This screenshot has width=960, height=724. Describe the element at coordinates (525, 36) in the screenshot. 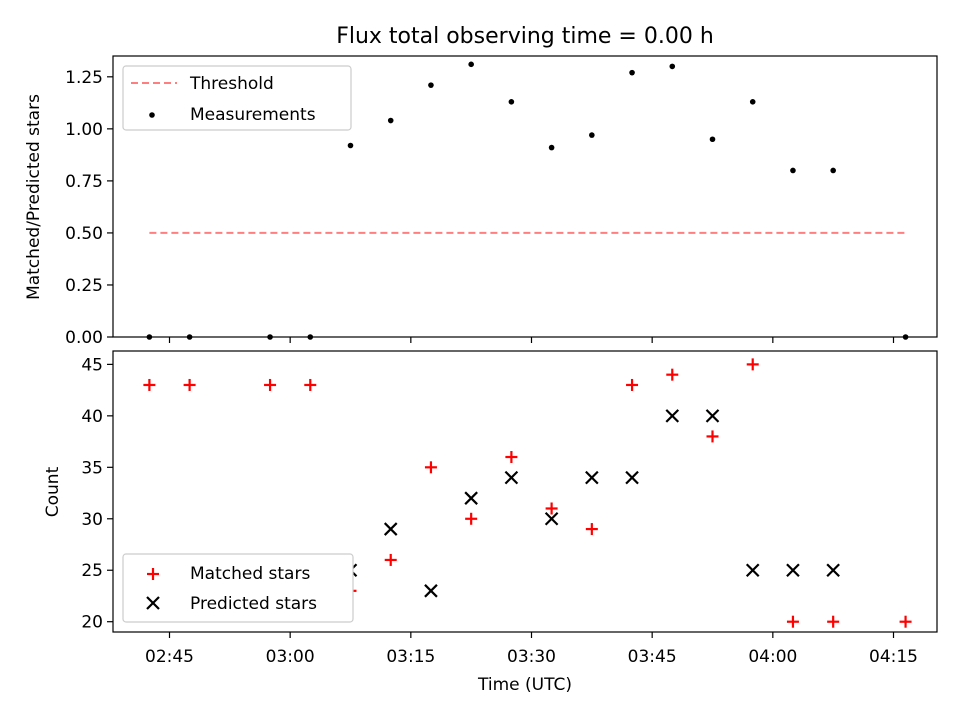

I see `chart-title: Flux total observing time = 0.00 h` at that location.